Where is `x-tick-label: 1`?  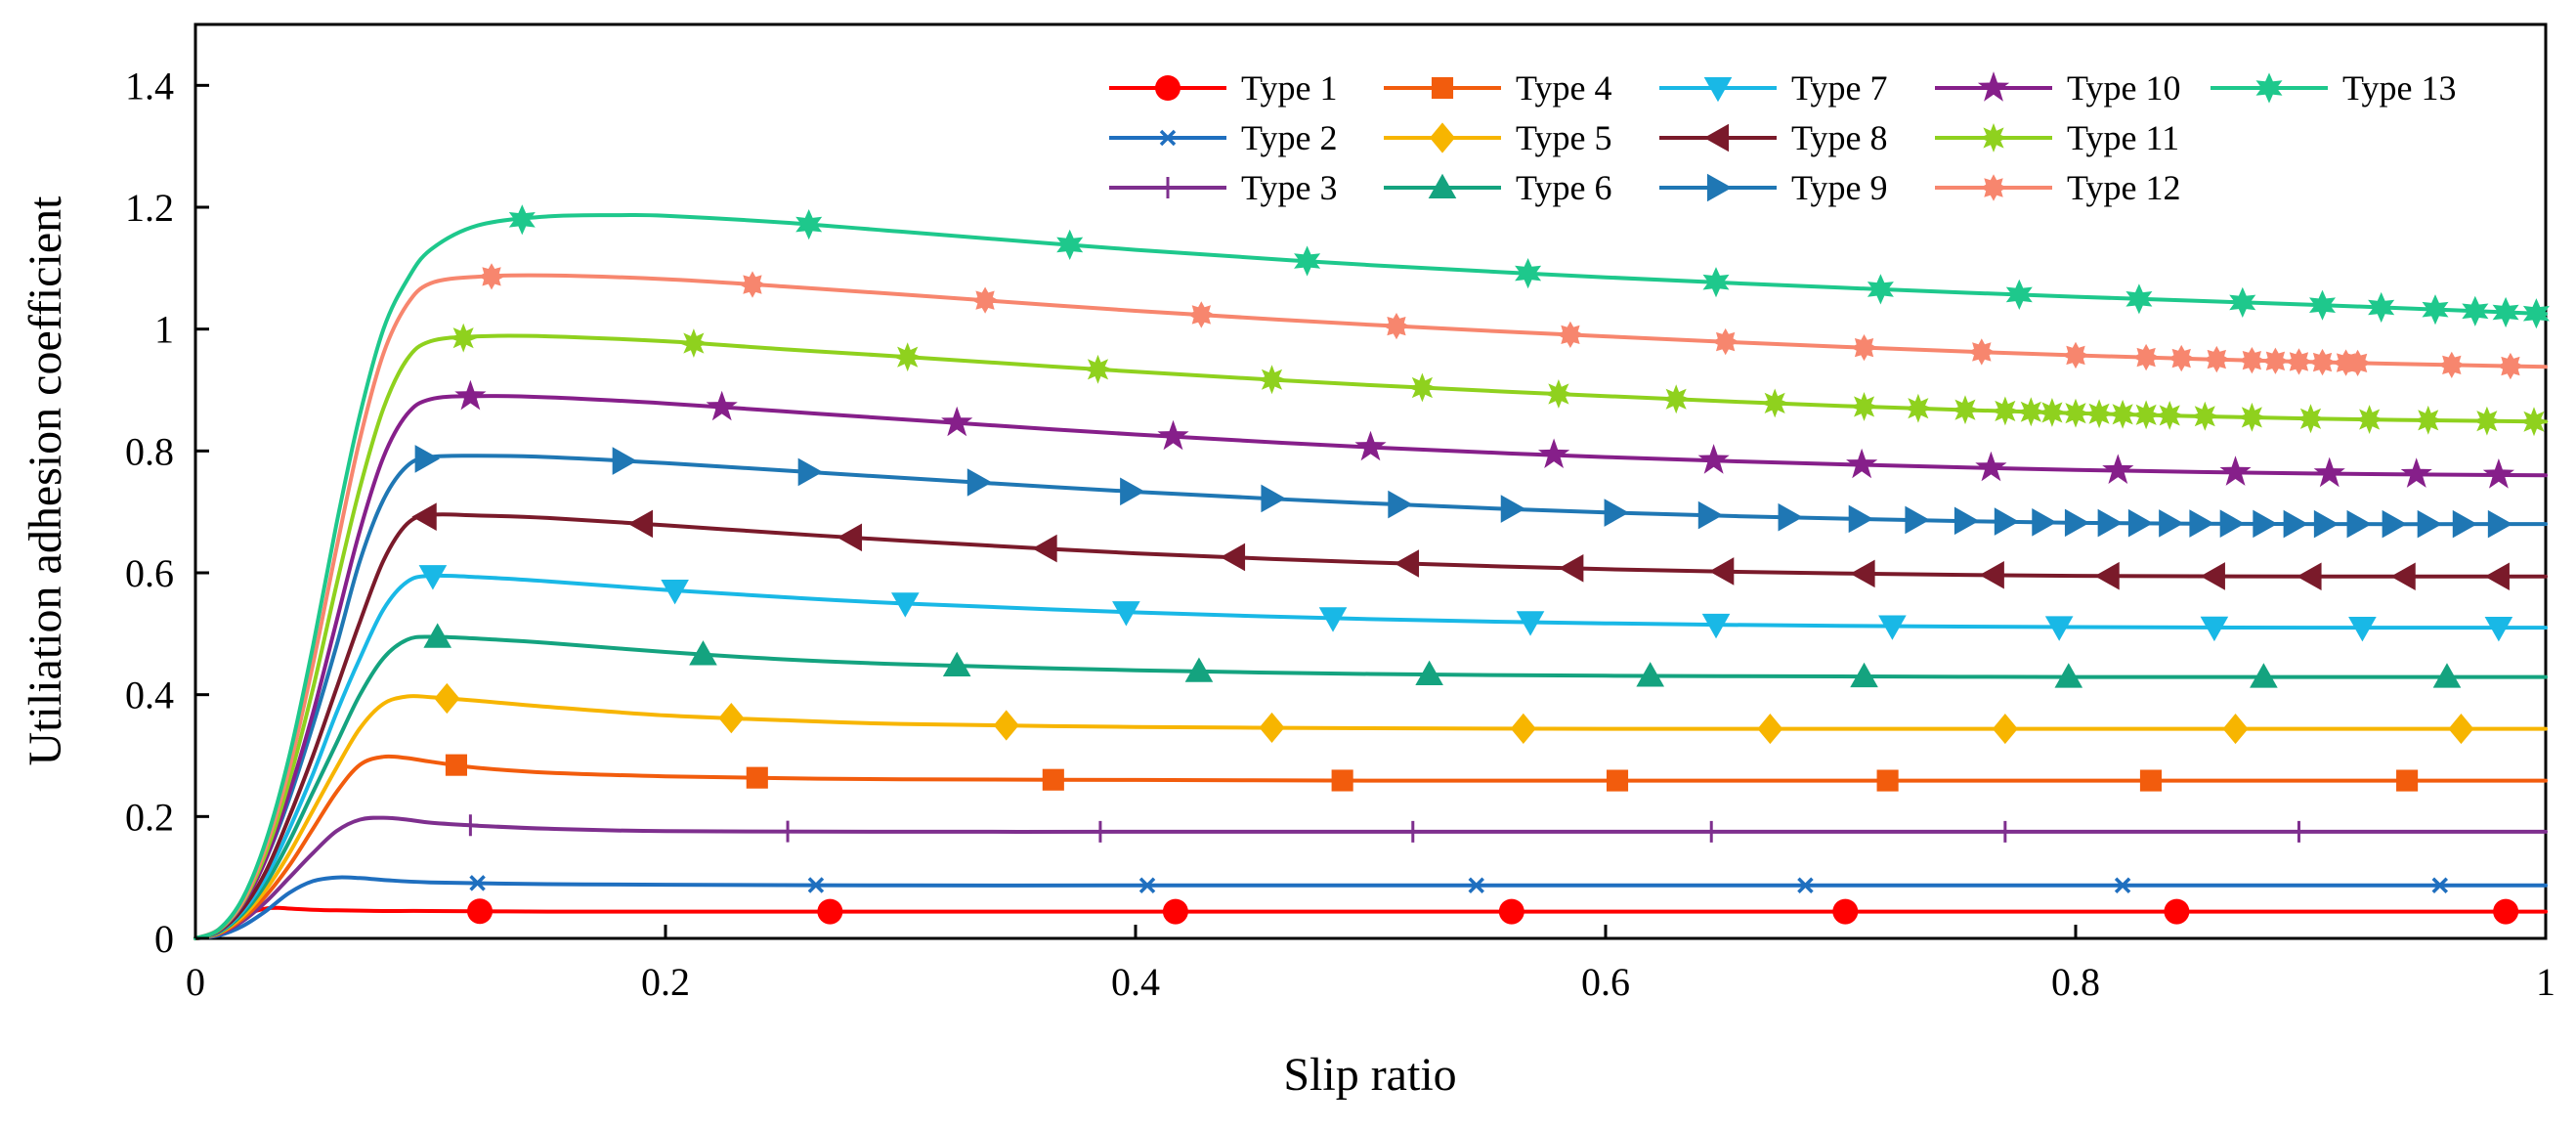
x-tick-label: 1 is located at coordinates (2546, 982).